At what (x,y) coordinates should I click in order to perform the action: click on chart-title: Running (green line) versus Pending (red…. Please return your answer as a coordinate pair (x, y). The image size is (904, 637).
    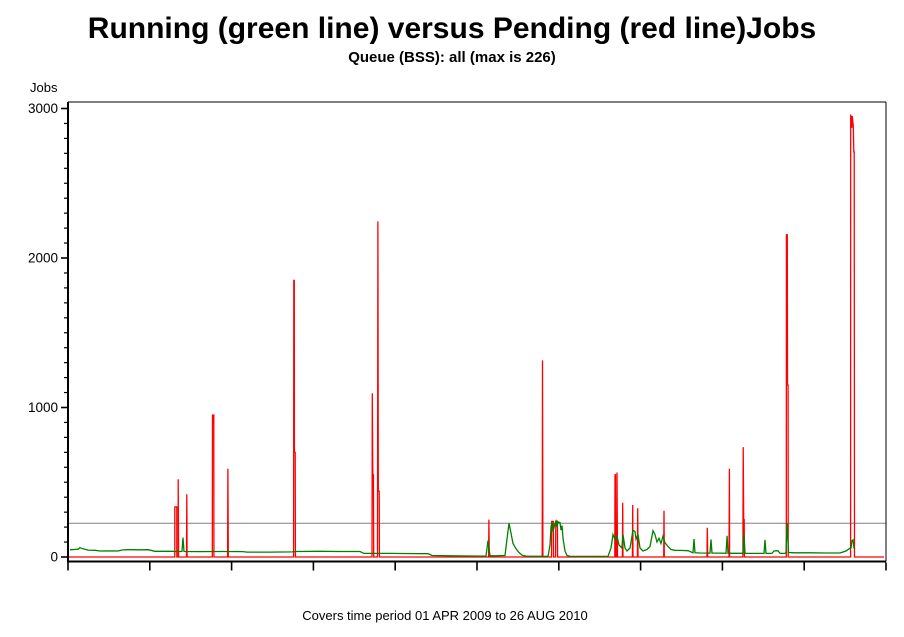
    Looking at the image, I should click on (452, 28).